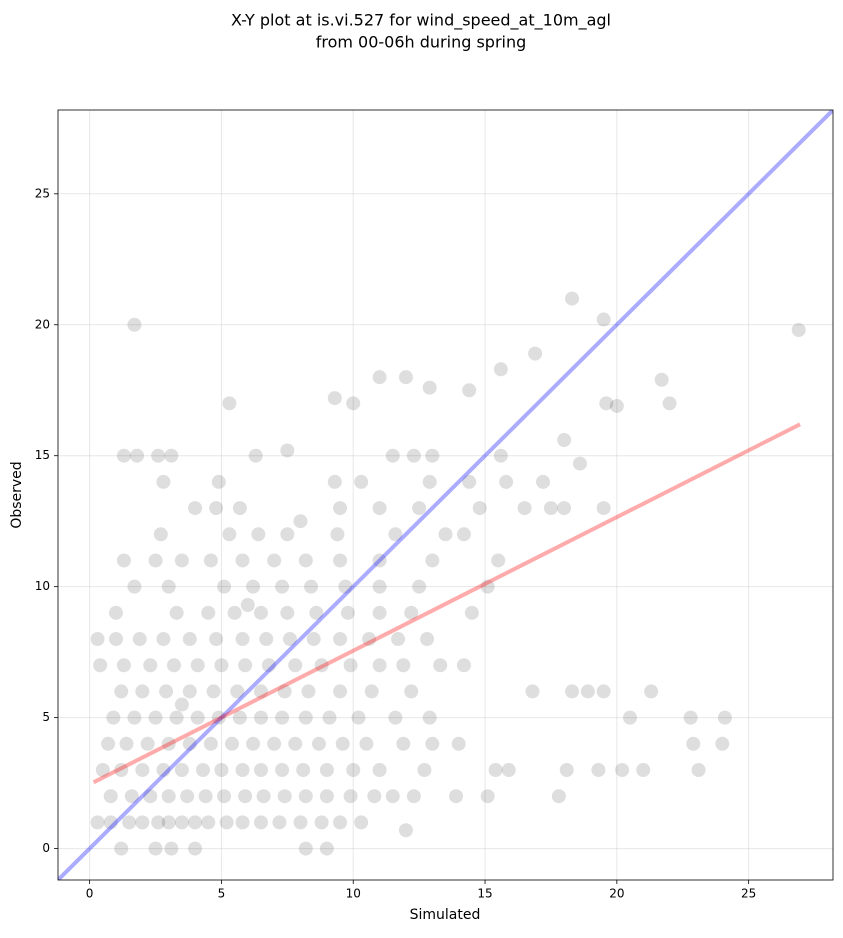  Describe the element at coordinates (42, 455) in the screenshot. I see `y-tick-label: 15` at that location.